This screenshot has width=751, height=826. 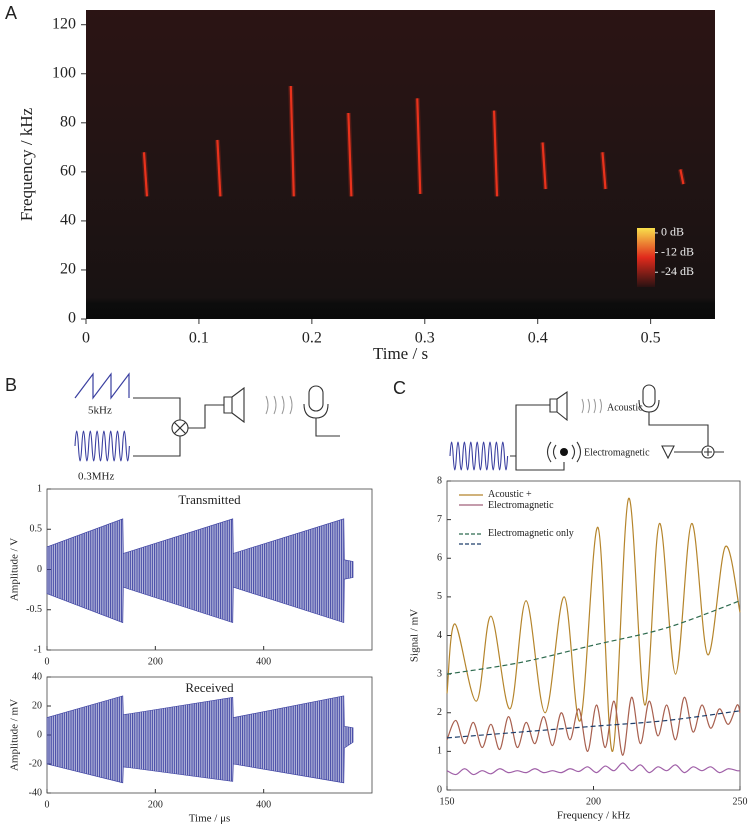 What do you see at coordinates (11, 385) in the screenshot?
I see `panel-label: B` at bounding box center [11, 385].